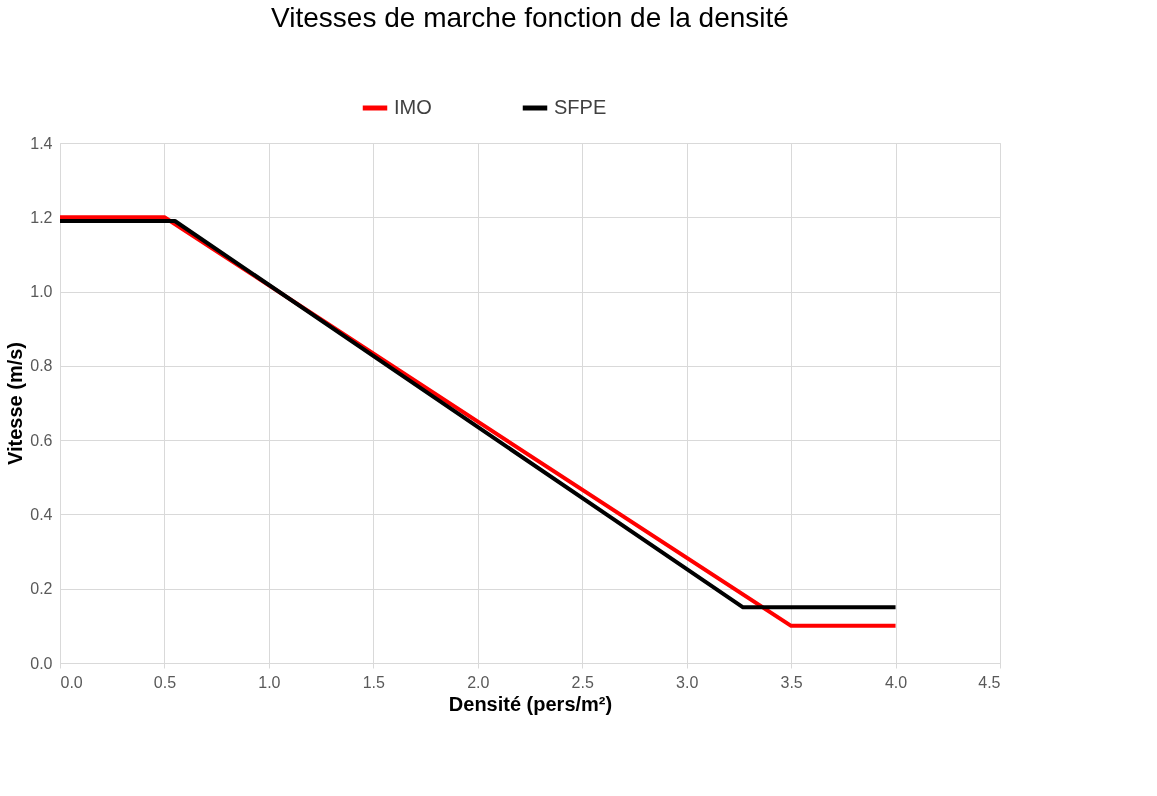 The image size is (1157, 796). Describe the element at coordinates (165, 682) in the screenshot. I see `x-tick-label: 0.5` at that location.